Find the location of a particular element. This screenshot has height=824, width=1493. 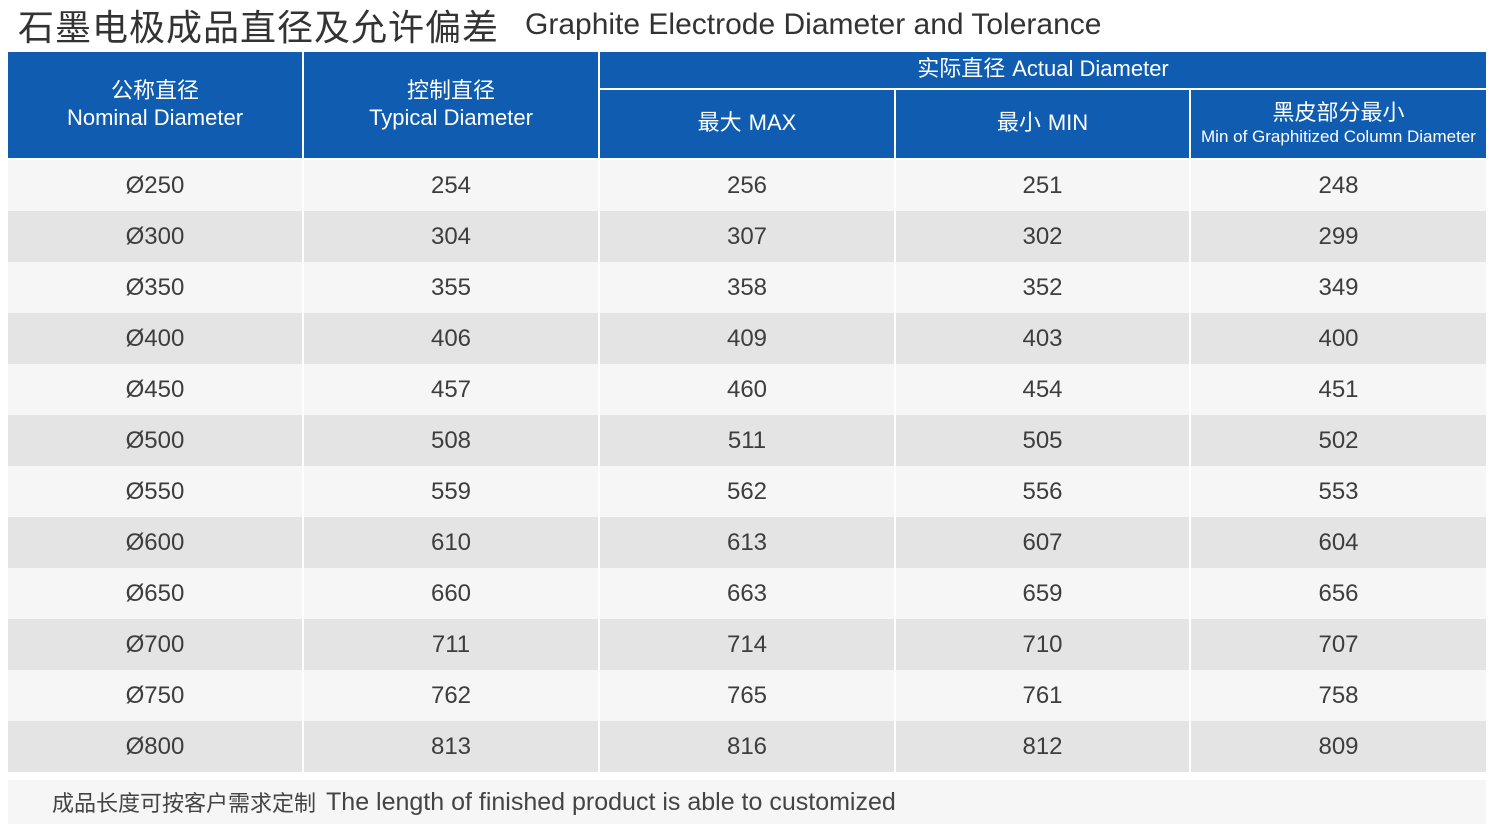

table-row: Ø400 406 409 403 400 is located at coordinates (747, 338).